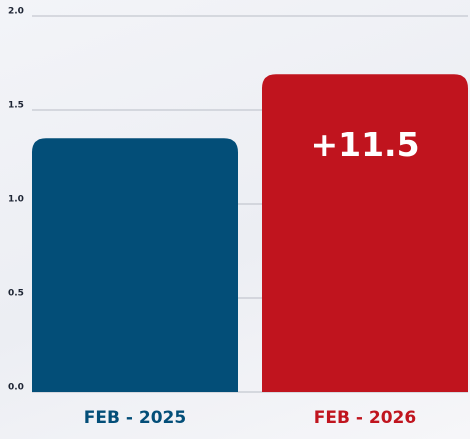  What do you see at coordinates (16, 294) in the screenshot?
I see `y-tick-label: 0.5` at bounding box center [16, 294].